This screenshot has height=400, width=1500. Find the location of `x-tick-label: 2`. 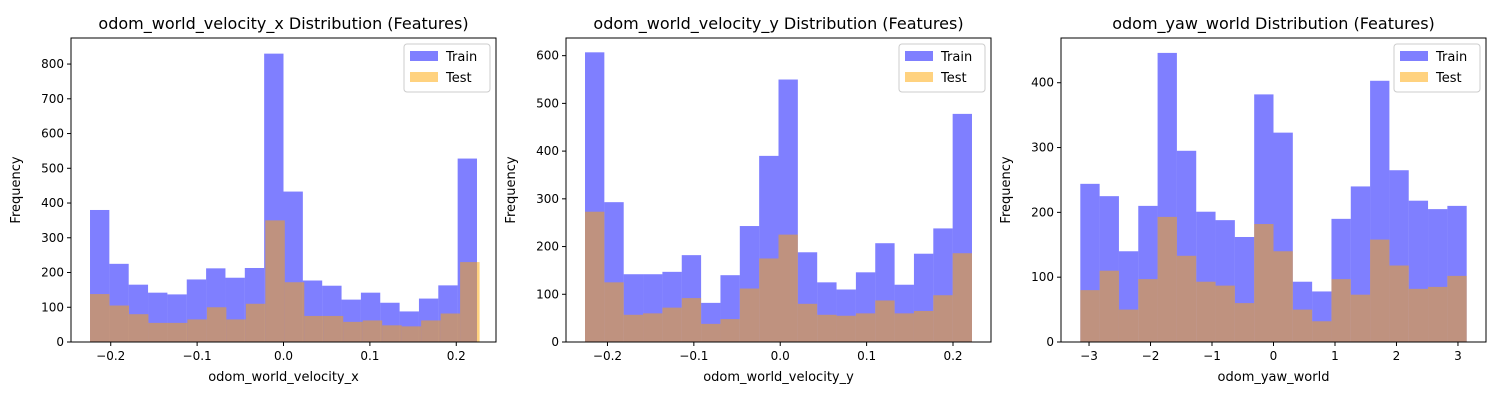

x-tick-label: 2 is located at coordinates (1397, 356).